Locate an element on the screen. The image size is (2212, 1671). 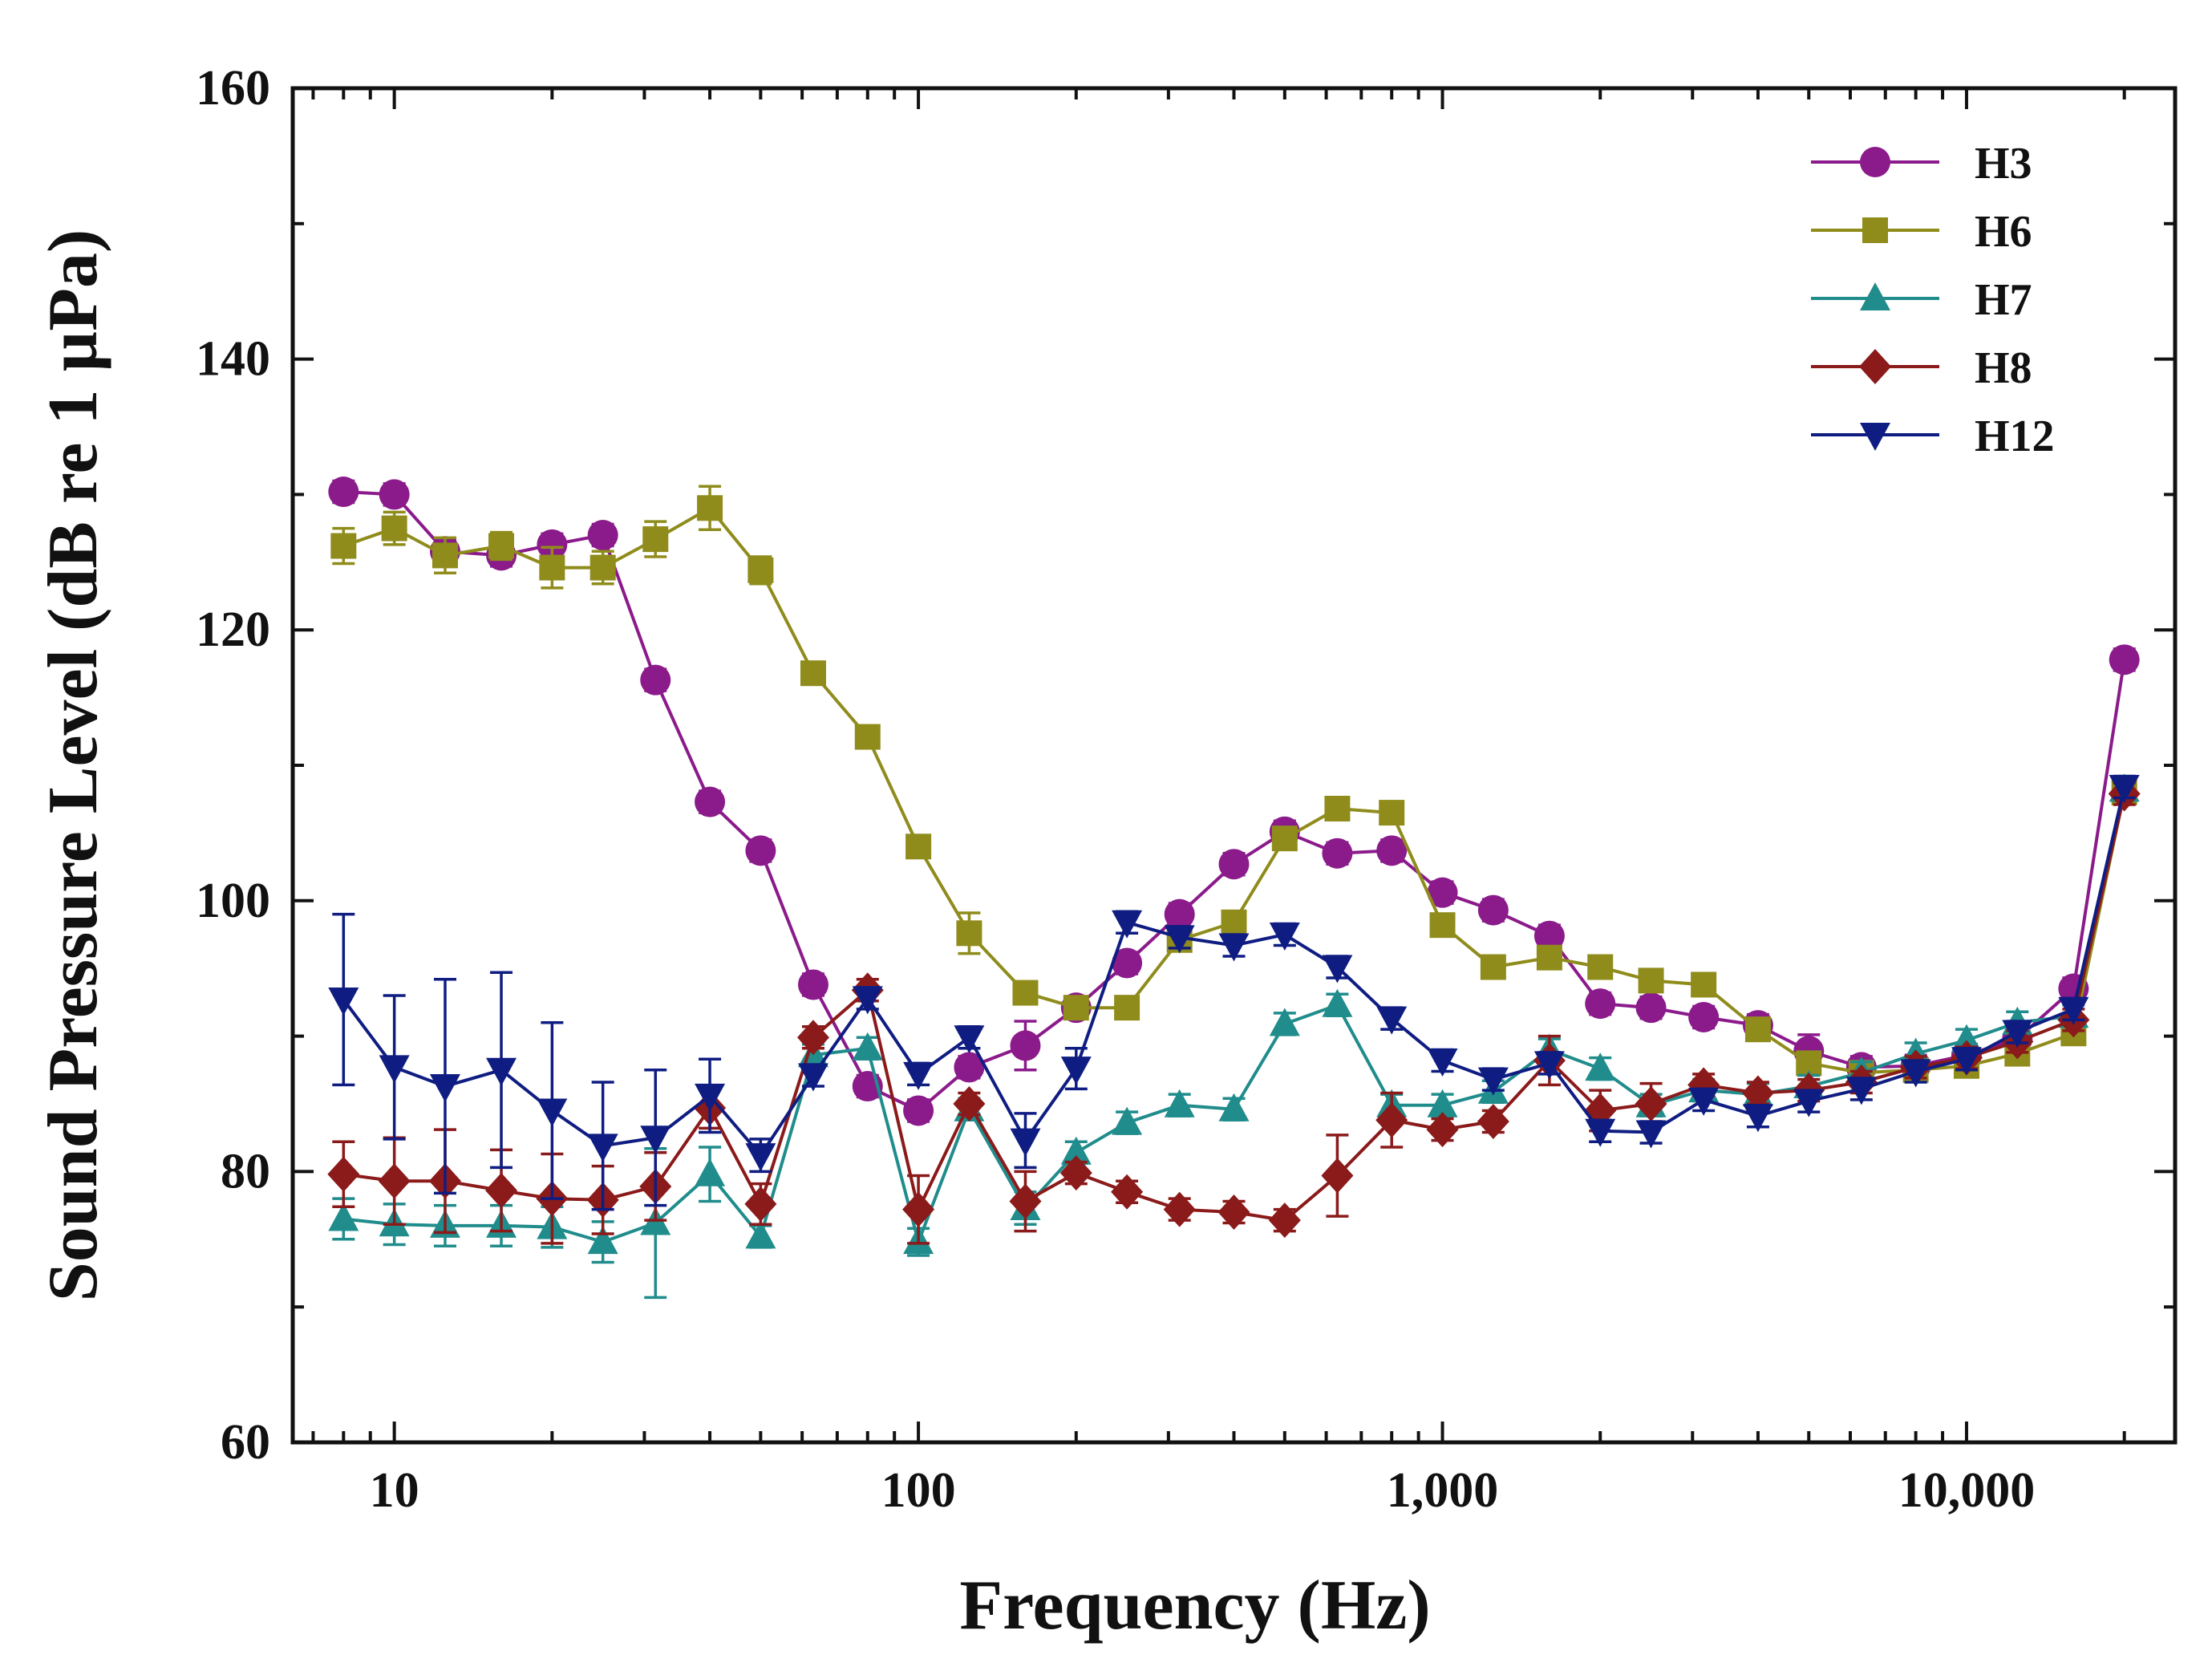
legend: H3 H6 H7 H8 H12 is located at coordinates (1933, 300).